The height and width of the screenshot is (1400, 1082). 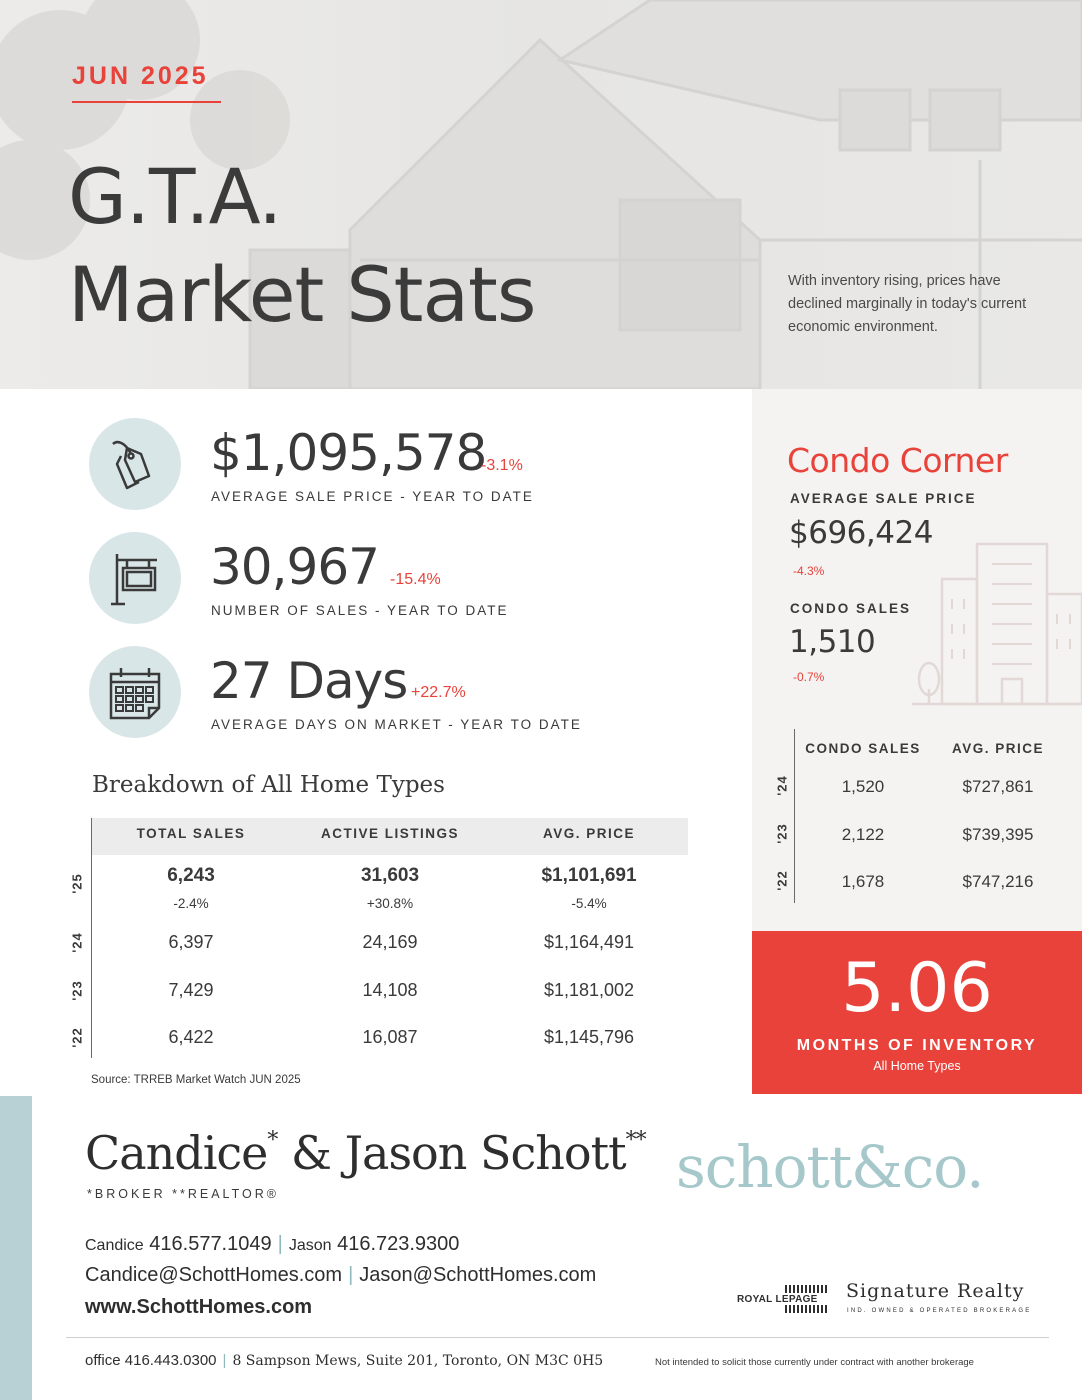 What do you see at coordinates (140, 76) in the screenshot?
I see `report-month: JUN 2025` at bounding box center [140, 76].